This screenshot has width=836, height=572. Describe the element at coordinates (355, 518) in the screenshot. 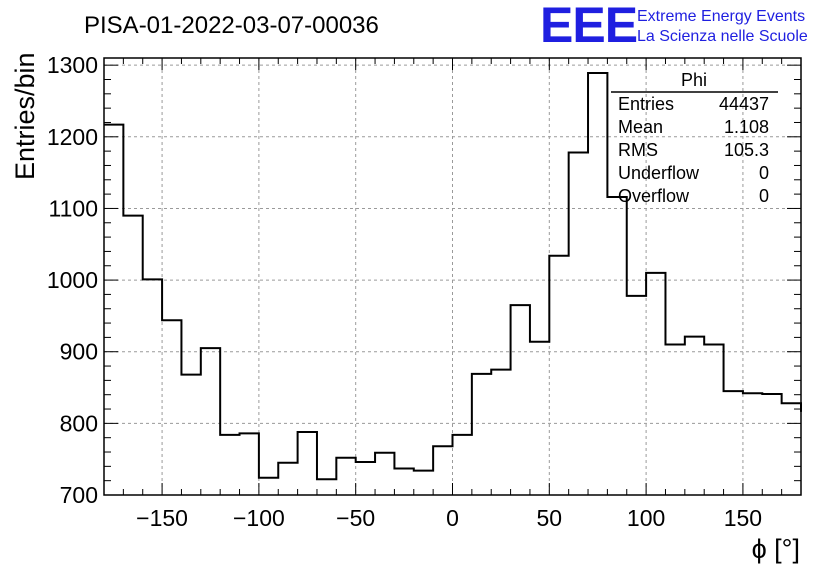

I see `x-tick-label: −50` at that location.